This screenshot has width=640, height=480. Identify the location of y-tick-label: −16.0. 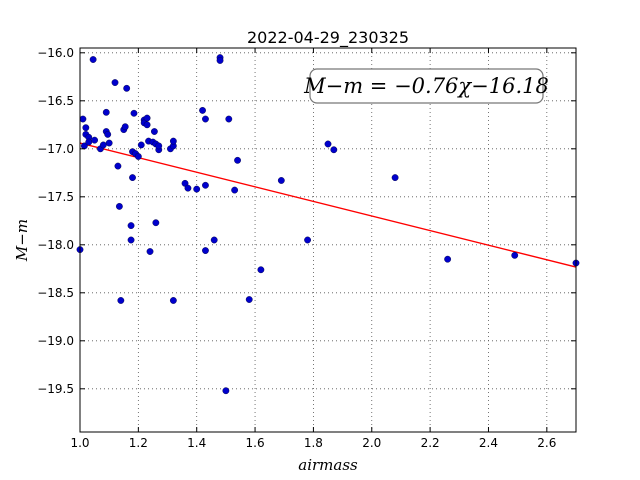
(55, 53).